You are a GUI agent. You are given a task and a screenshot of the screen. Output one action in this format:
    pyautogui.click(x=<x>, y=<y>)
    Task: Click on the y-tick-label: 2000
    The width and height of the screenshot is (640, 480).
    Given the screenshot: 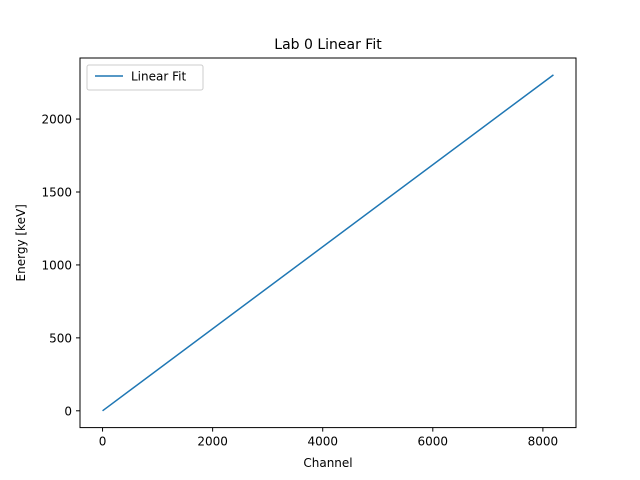 What is the action you would take?
    pyautogui.click(x=56, y=120)
    